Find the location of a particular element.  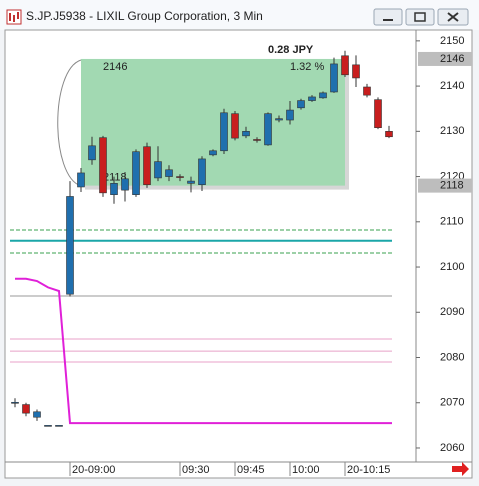

range-bottom-label: 2118 is located at coordinates (115, 178).